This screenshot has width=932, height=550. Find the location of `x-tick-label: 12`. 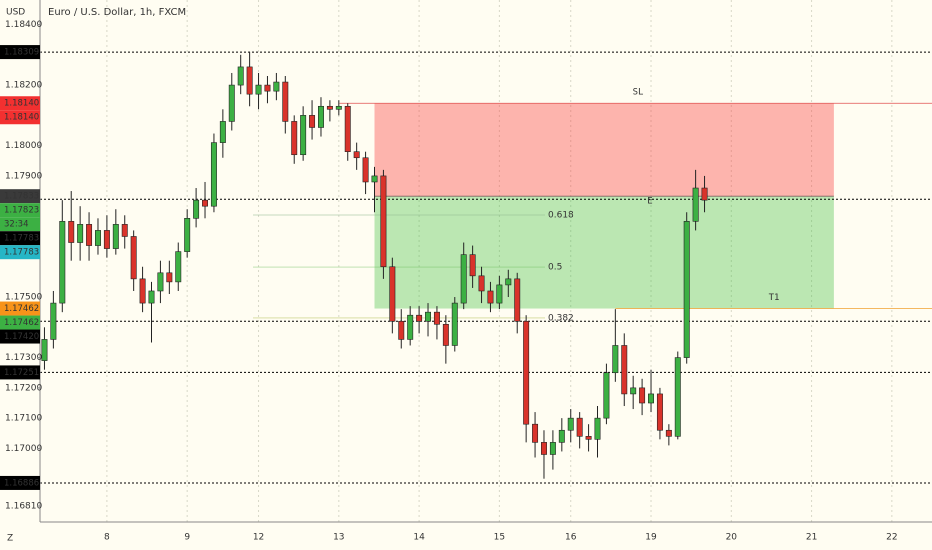

x-tick-label: 12 is located at coordinates (258, 538).